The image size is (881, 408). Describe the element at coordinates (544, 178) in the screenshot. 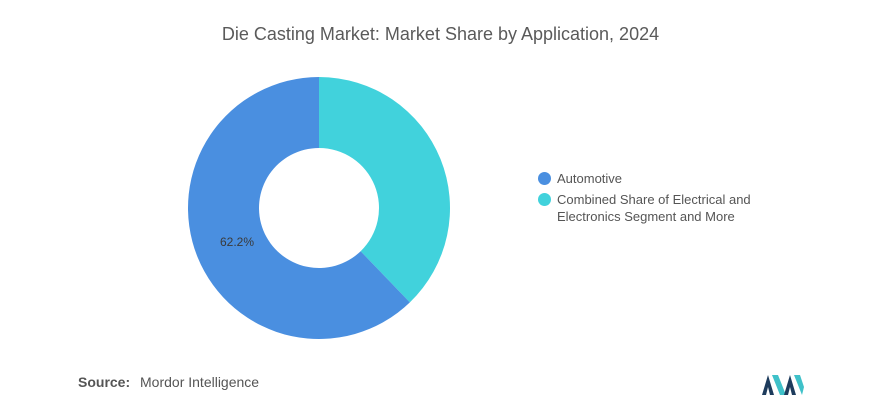

I see `legend-swatch-automotive` at that location.